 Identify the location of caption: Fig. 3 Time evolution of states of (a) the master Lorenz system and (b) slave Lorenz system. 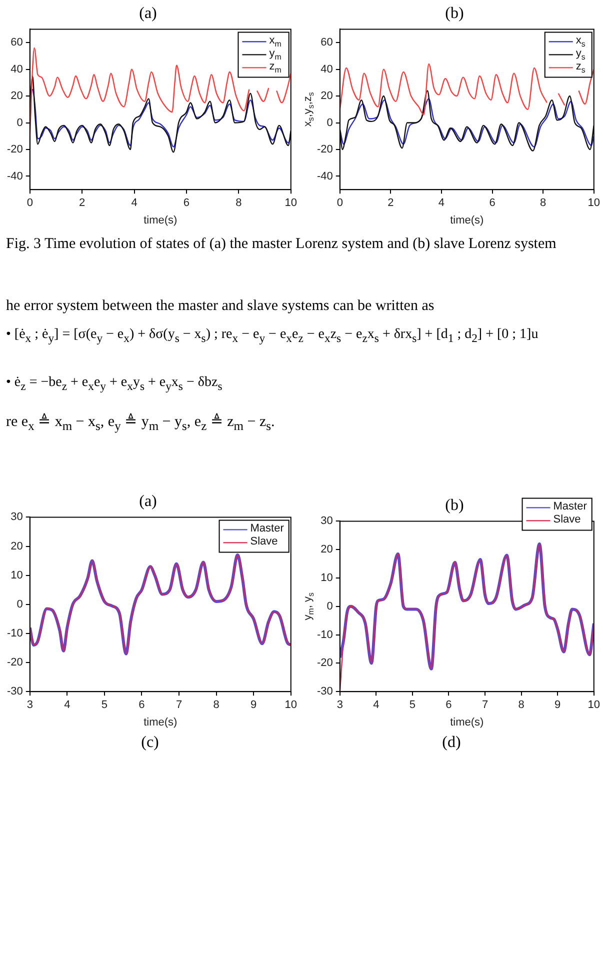
(282, 244).